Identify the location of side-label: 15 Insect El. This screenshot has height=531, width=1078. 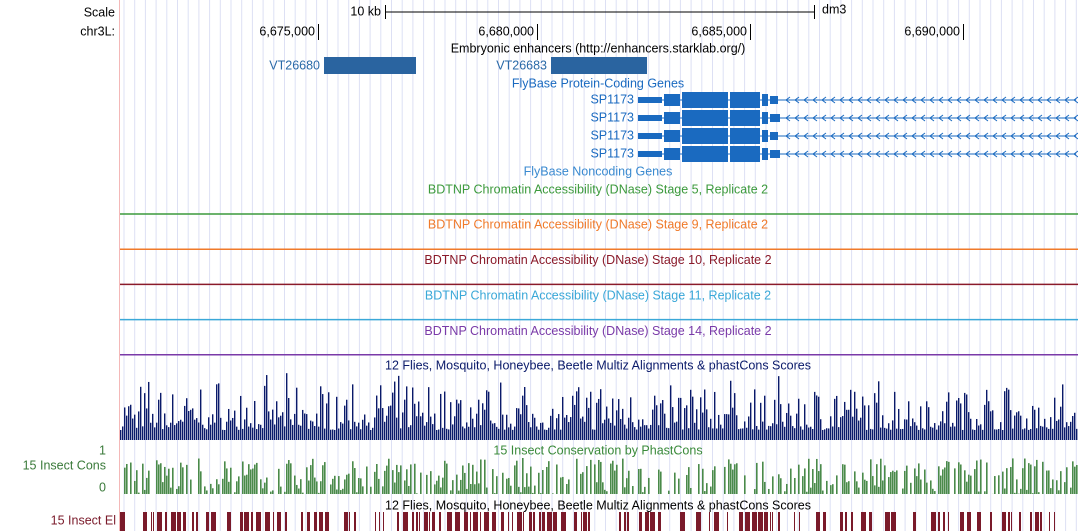
(83, 520).